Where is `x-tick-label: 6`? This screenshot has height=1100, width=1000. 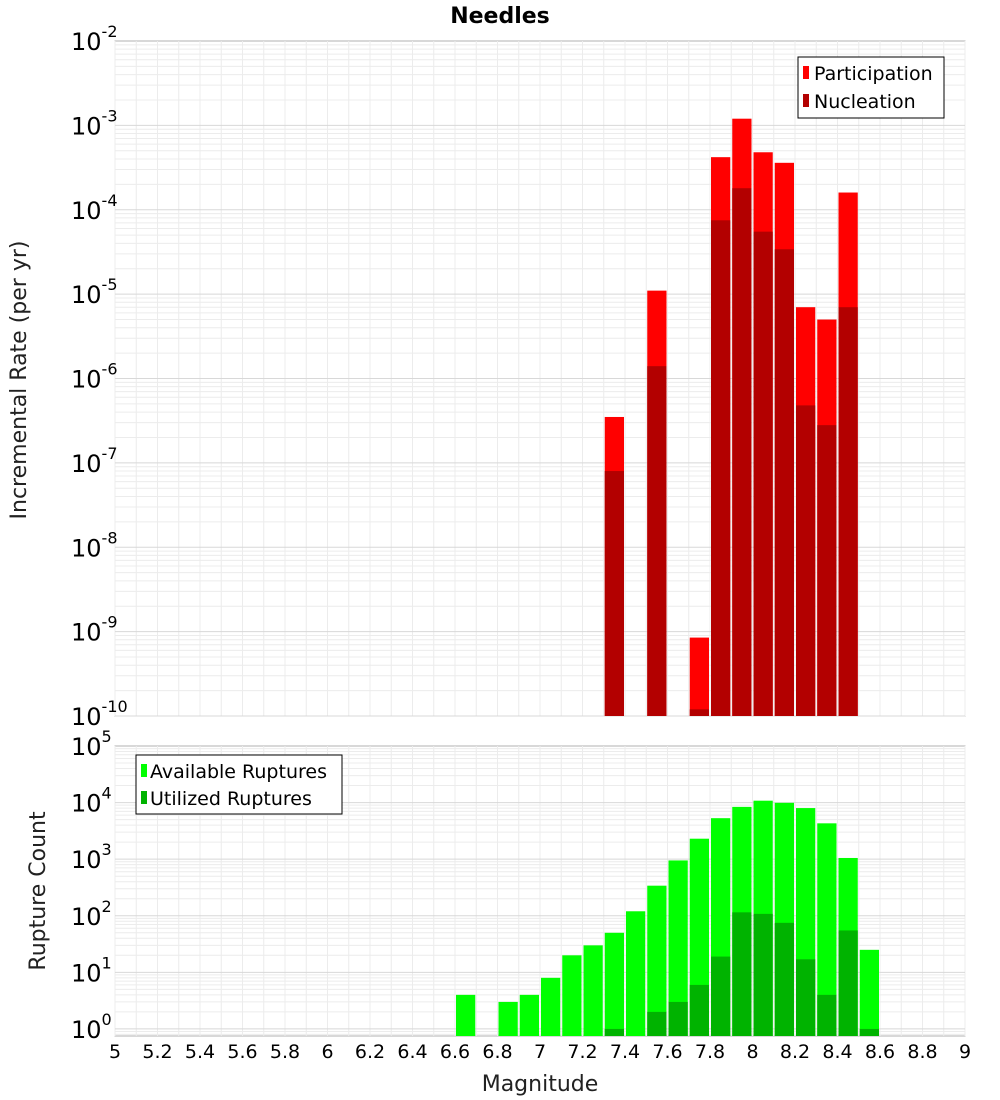
x-tick-label: 6 is located at coordinates (327, 1052).